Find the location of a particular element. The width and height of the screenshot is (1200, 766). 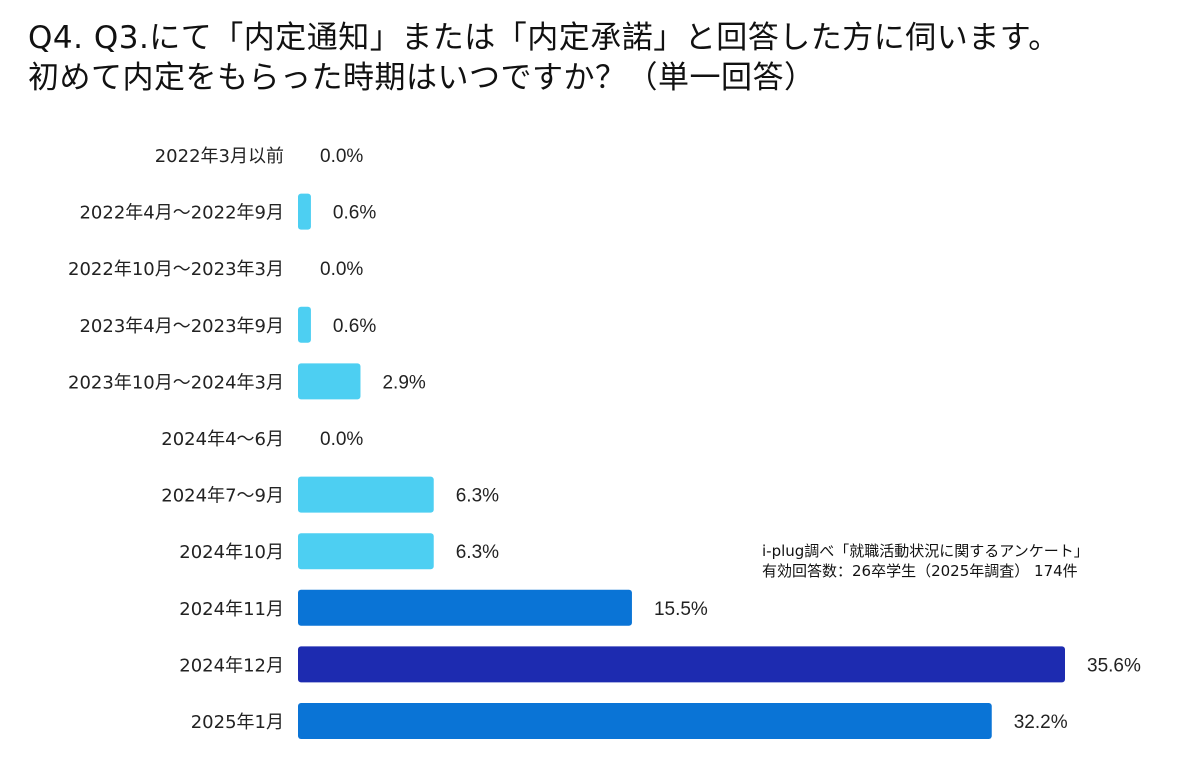

category-label: 2024年4〜6月 is located at coordinates (222, 439).